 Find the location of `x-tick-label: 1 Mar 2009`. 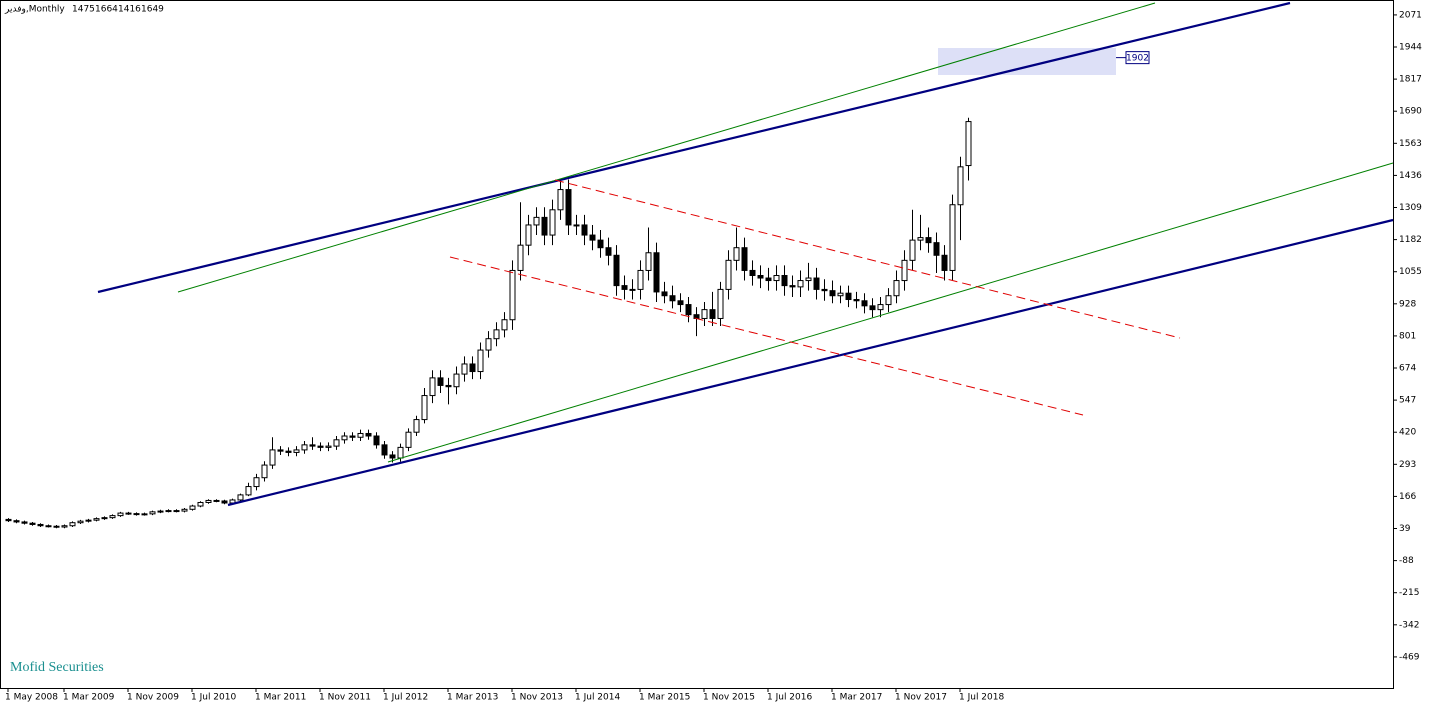

x-tick-label: 1 Mar 2009 is located at coordinates (89, 698).